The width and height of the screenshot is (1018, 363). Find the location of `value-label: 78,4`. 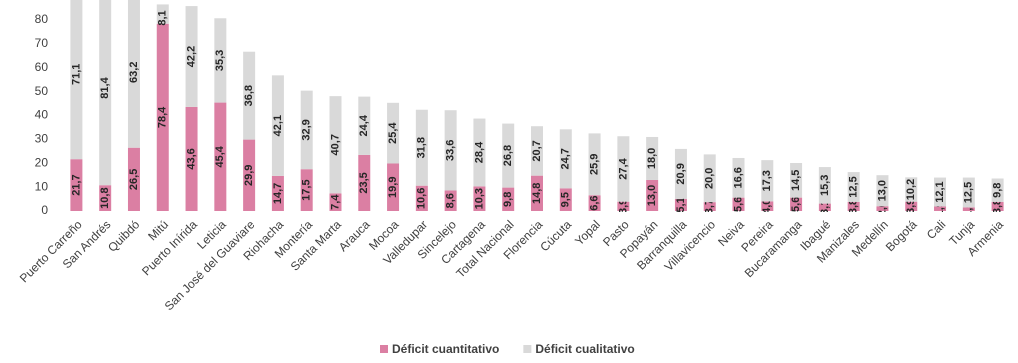

value-label: 78,4 is located at coordinates (163, 117).